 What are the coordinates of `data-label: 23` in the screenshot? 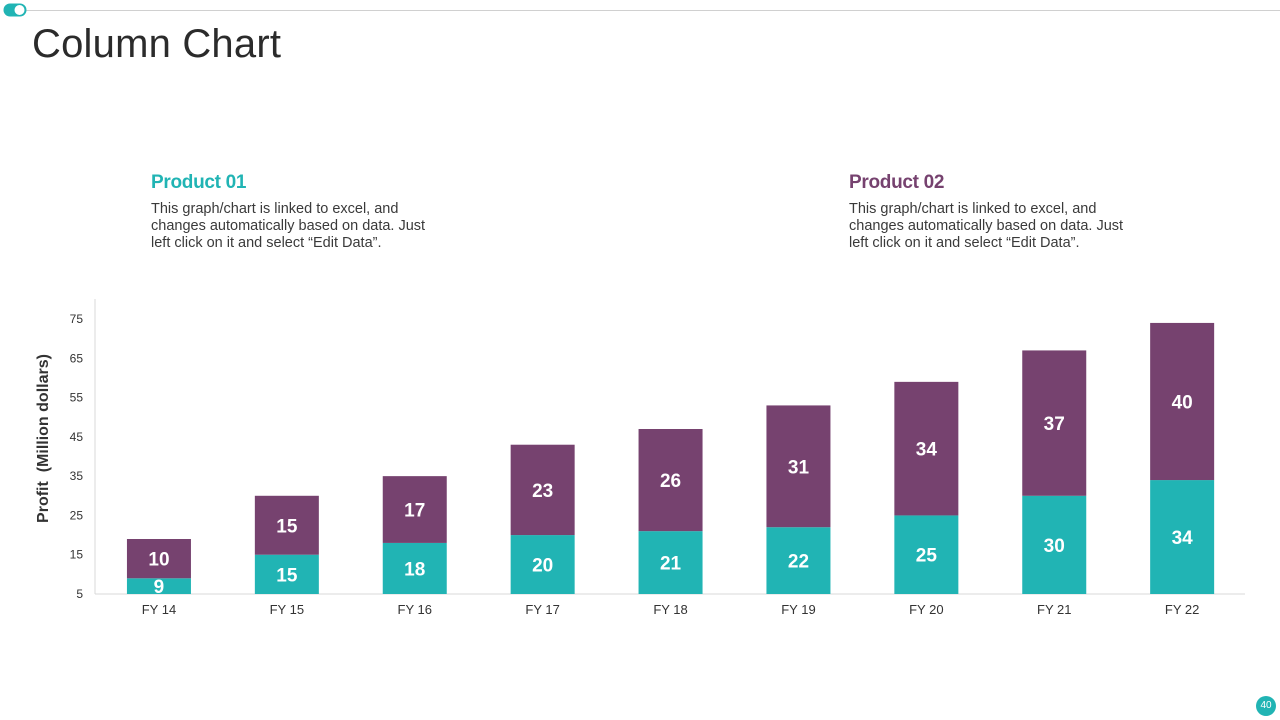 It's located at (542, 491).